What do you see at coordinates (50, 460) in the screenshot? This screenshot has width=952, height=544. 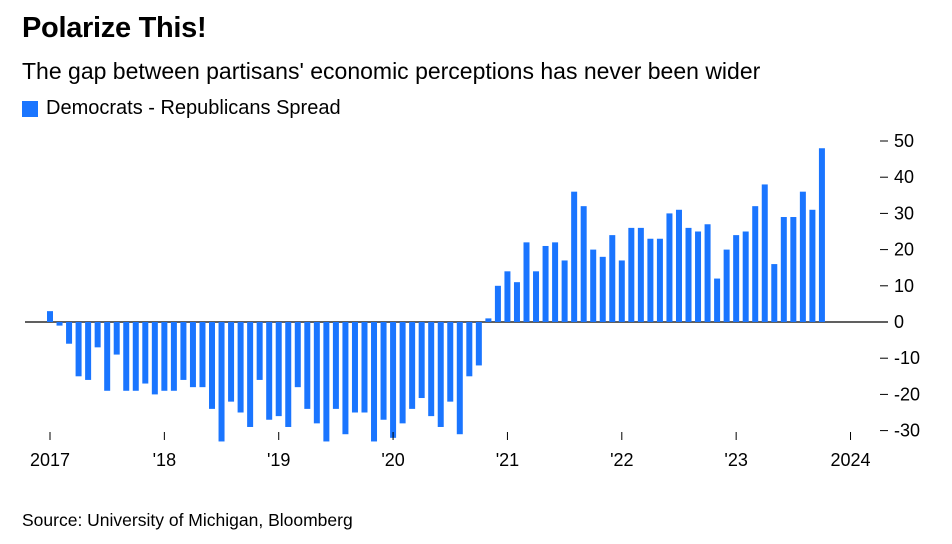 I see `x-tick-label: 2017` at bounding box center [50, 460].